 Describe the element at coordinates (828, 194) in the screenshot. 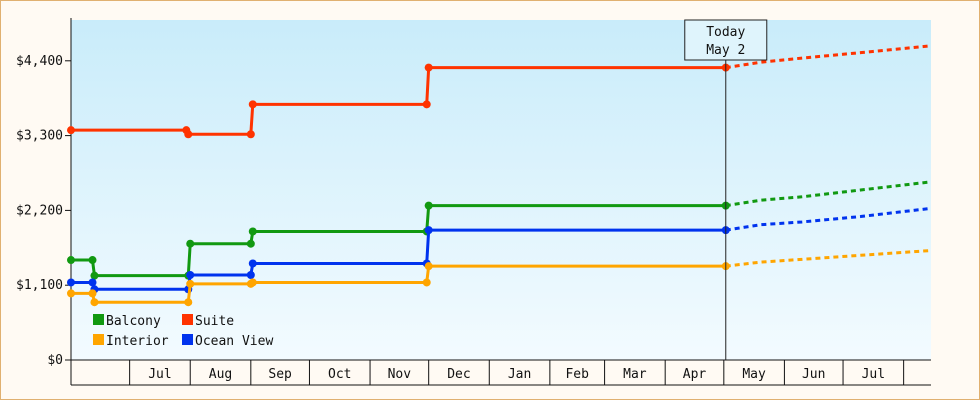

I see `forecast-line-balcony` at that location.